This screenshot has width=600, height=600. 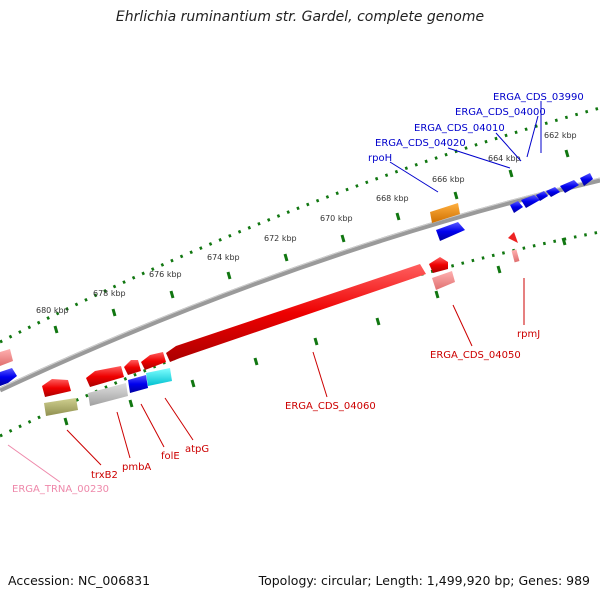 I want to click on gene-feature-trna, so click(x=61, y=407).